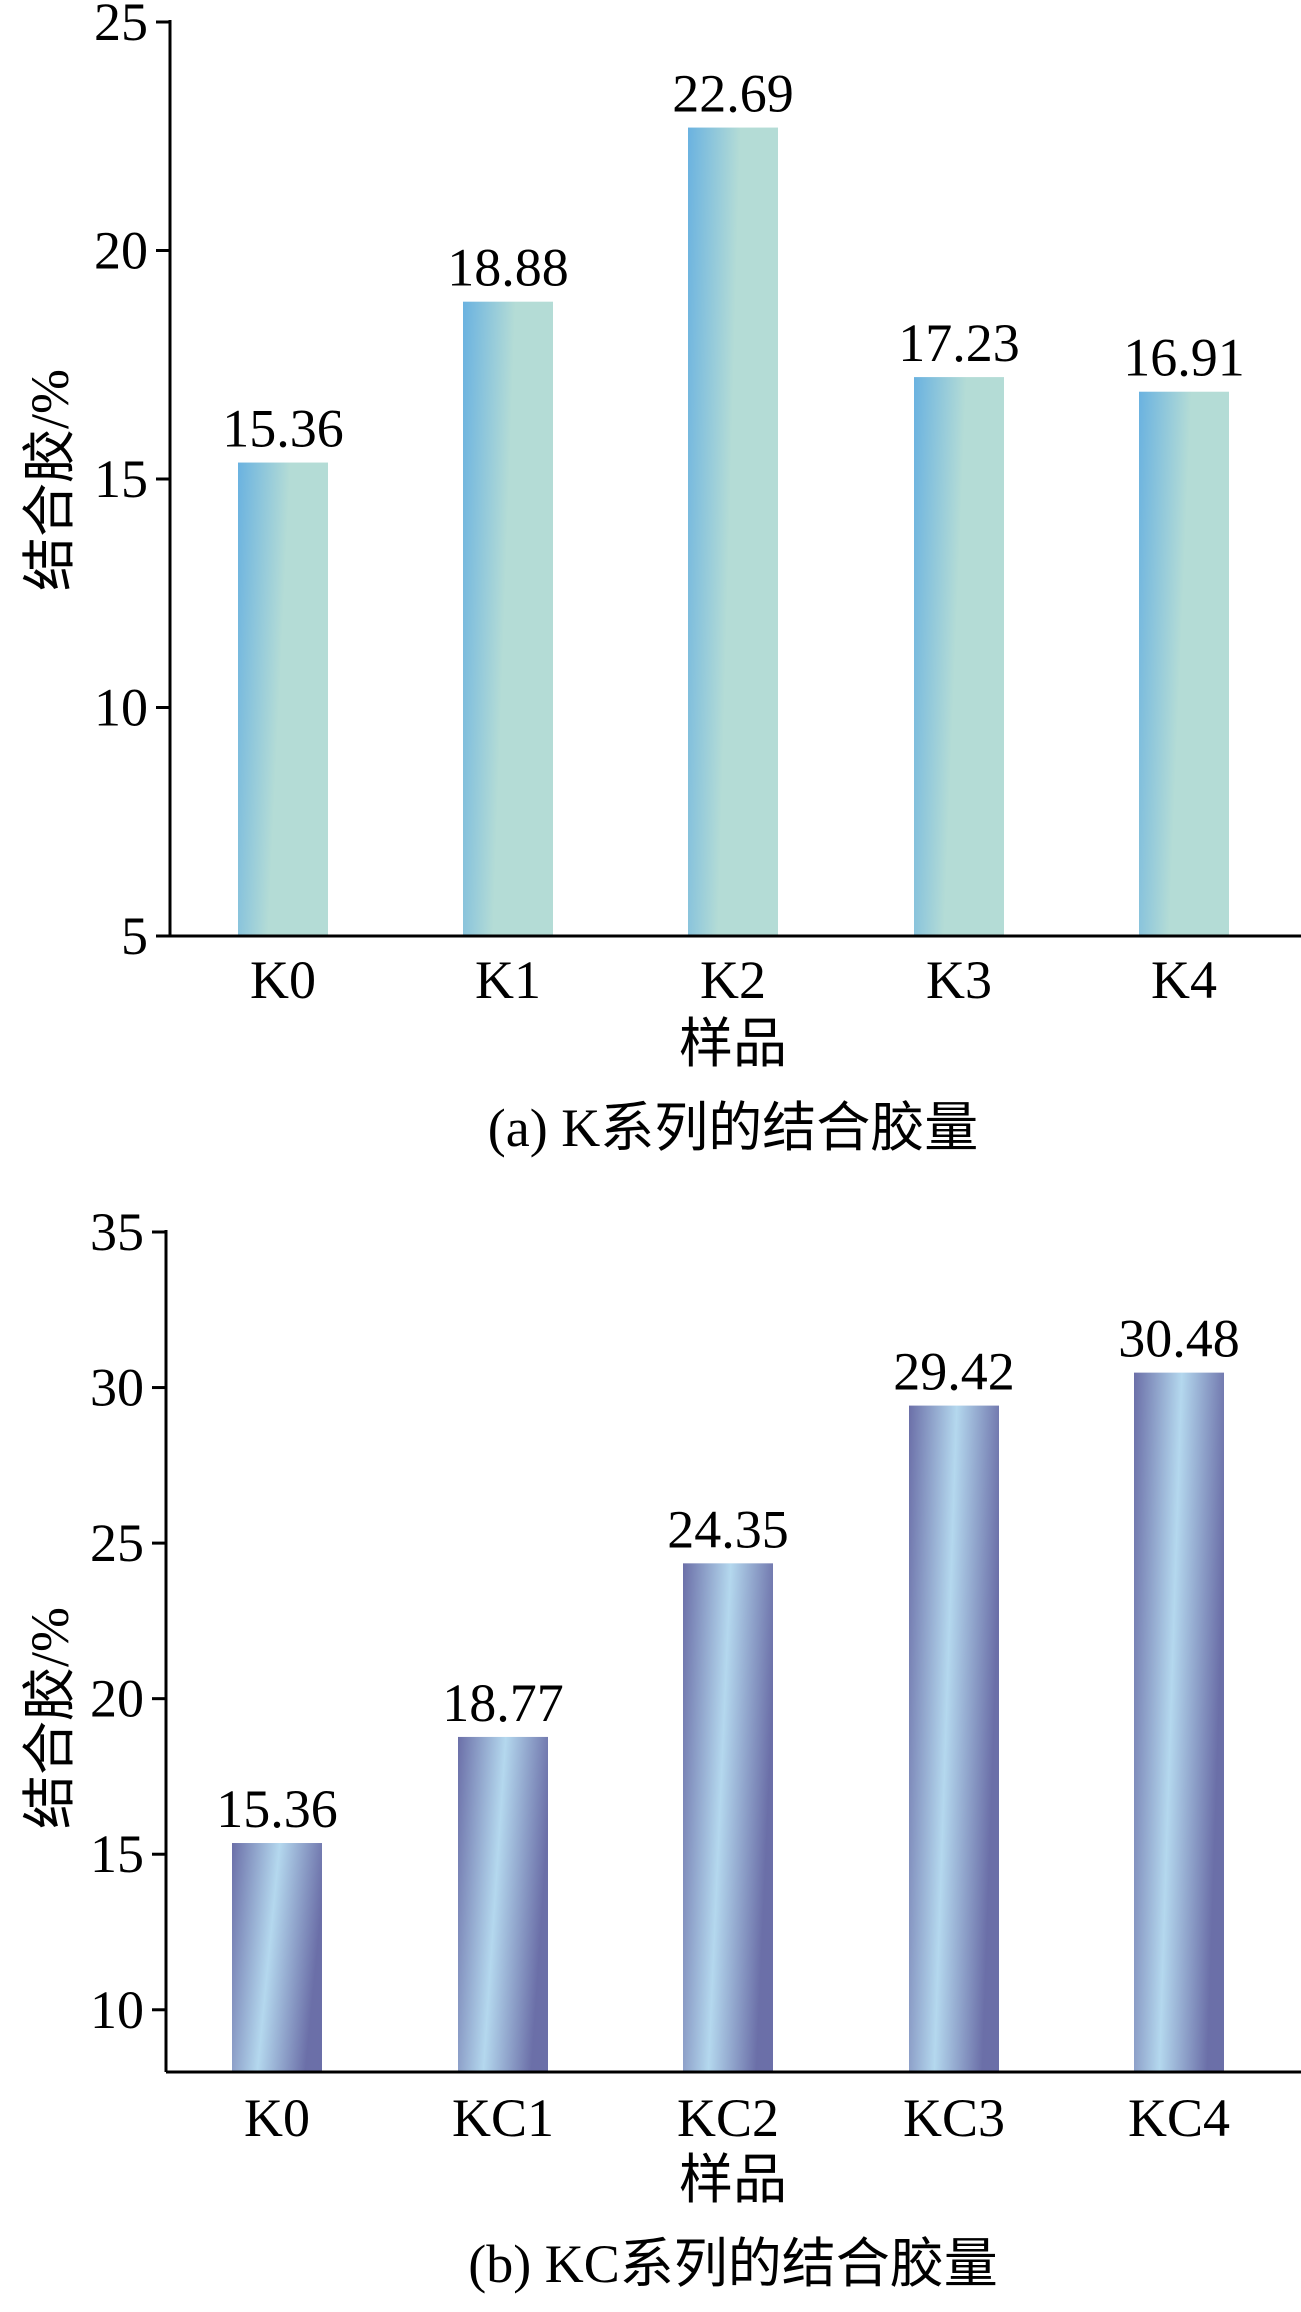  Describe the element at coordinates (959, 343) in the screenshot. I see `data-label-k3: 17.23` at that location.